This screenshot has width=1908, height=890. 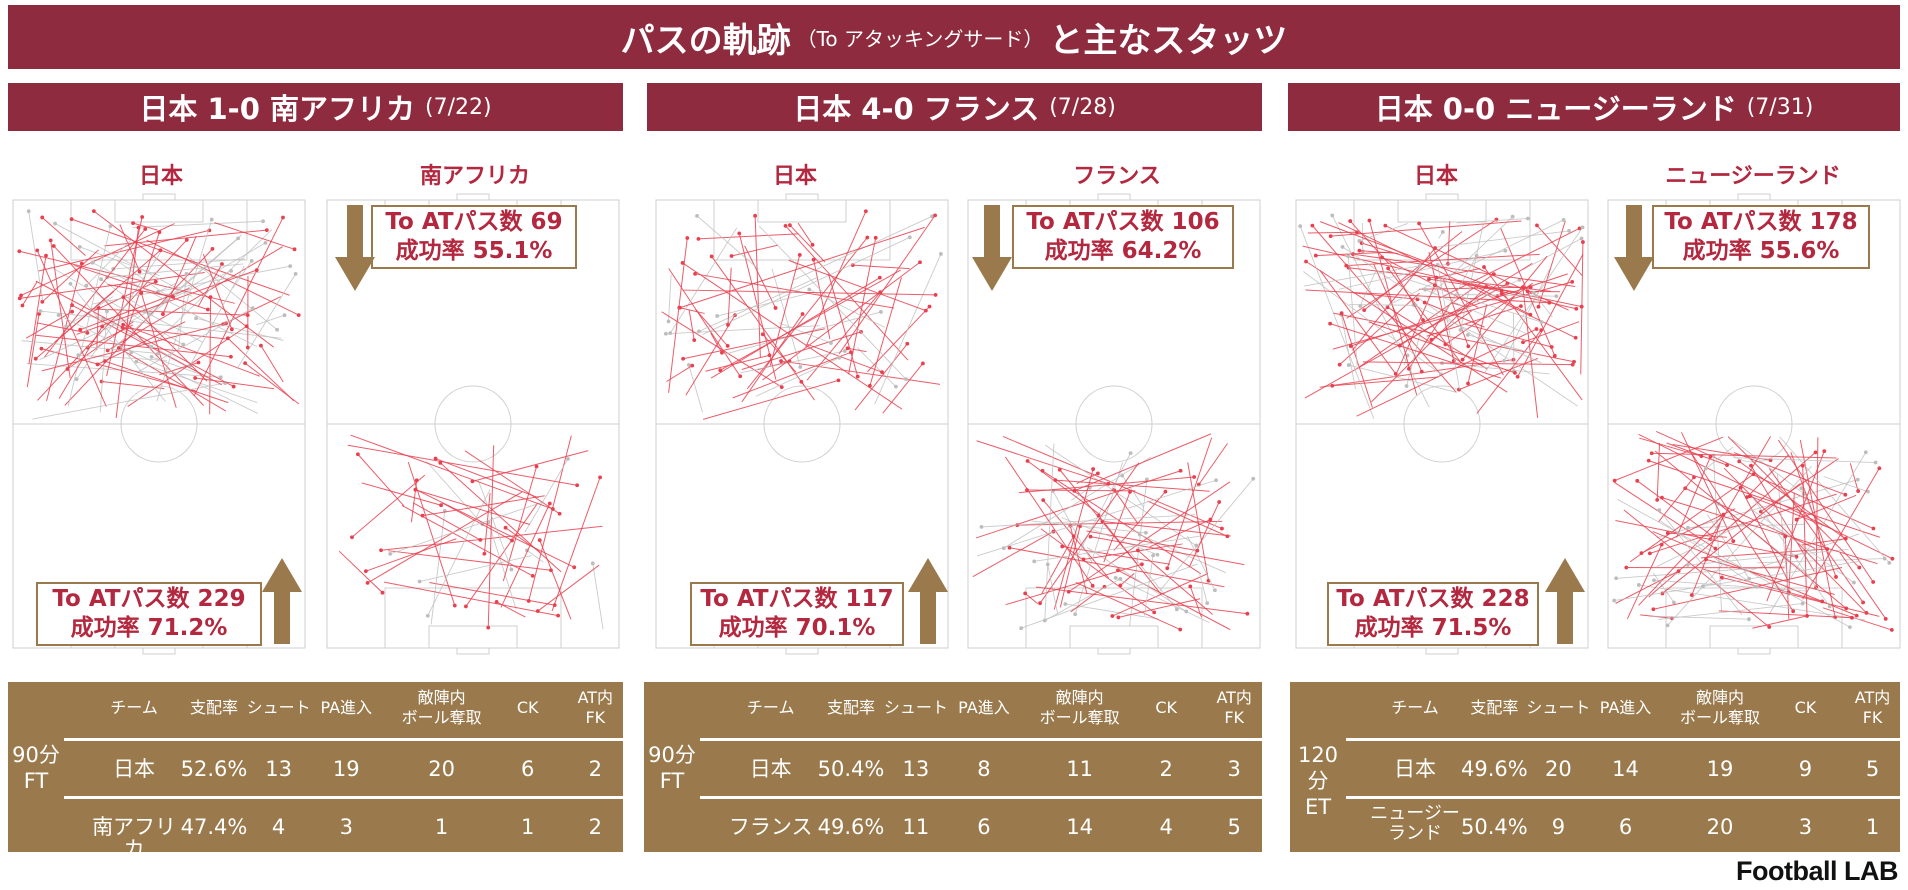 What do you see at coordinates (1753, 176) in the screenshot?
I see `team-label-opp-3: ニュージーランド` at bounding box center [1753, 176].